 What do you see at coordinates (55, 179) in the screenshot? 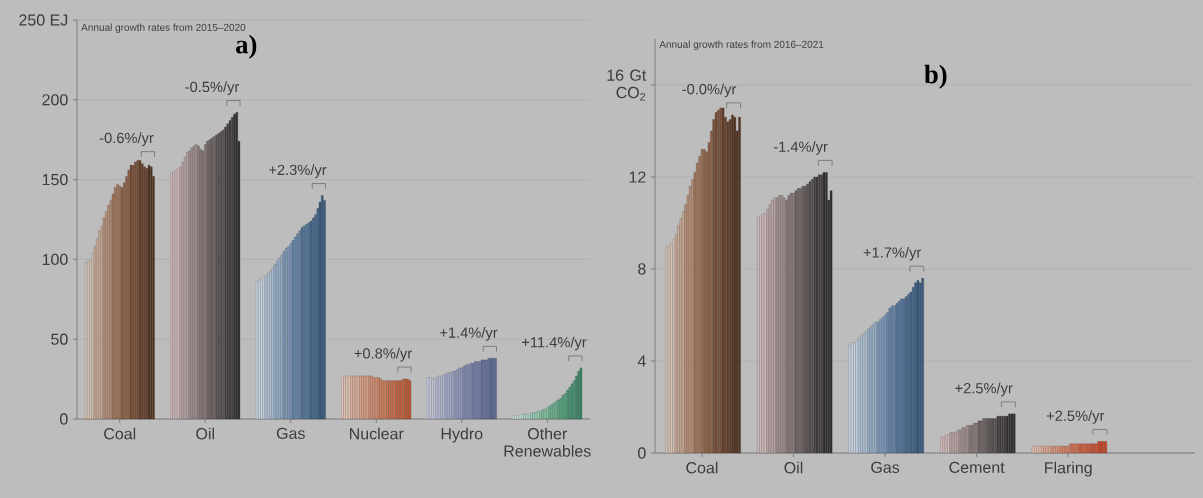
I see `y-tick-label: 150` at bounding box center [55, 179].